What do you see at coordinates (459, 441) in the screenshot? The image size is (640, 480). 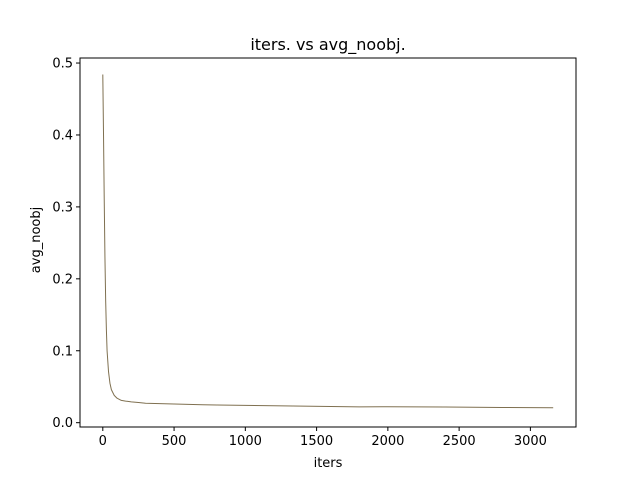 I see `x-tick-label: 2500` at bounding box center [459, 441].